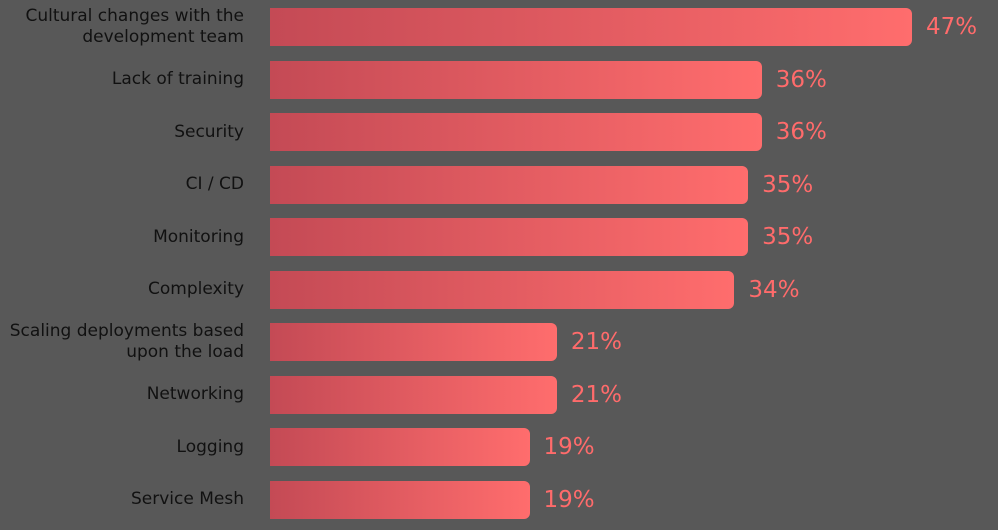 This screenshot has width=998, height=530. Describe the element at coordinates (198, 236) in the screenshot. I see `category-label: Monitoring` at that location.